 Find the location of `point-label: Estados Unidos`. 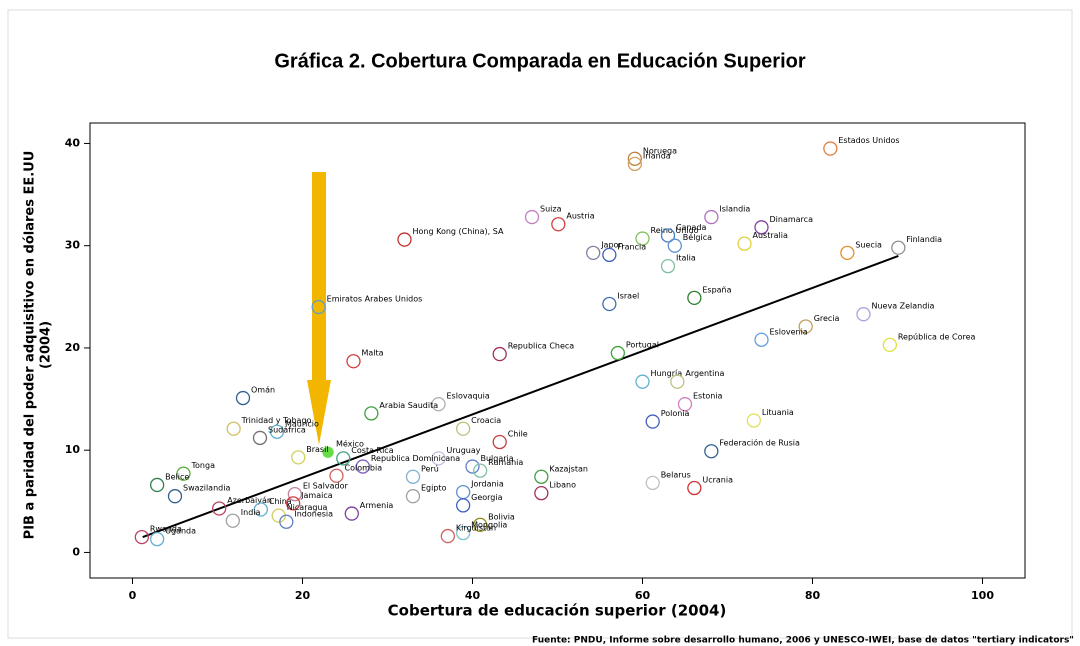

point-label: Estados Unidos is located at coordinates (868, 140).